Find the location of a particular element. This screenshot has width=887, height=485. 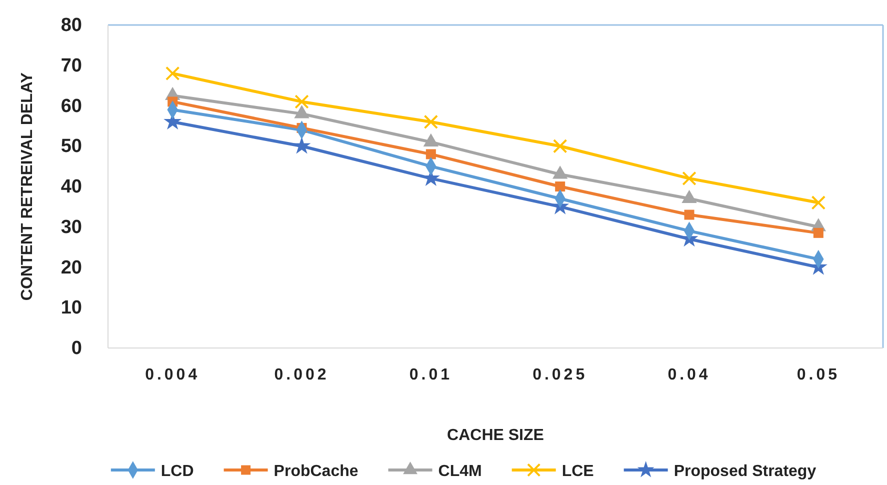

y-tick-label: 70 is located at coordinates (71, 65).